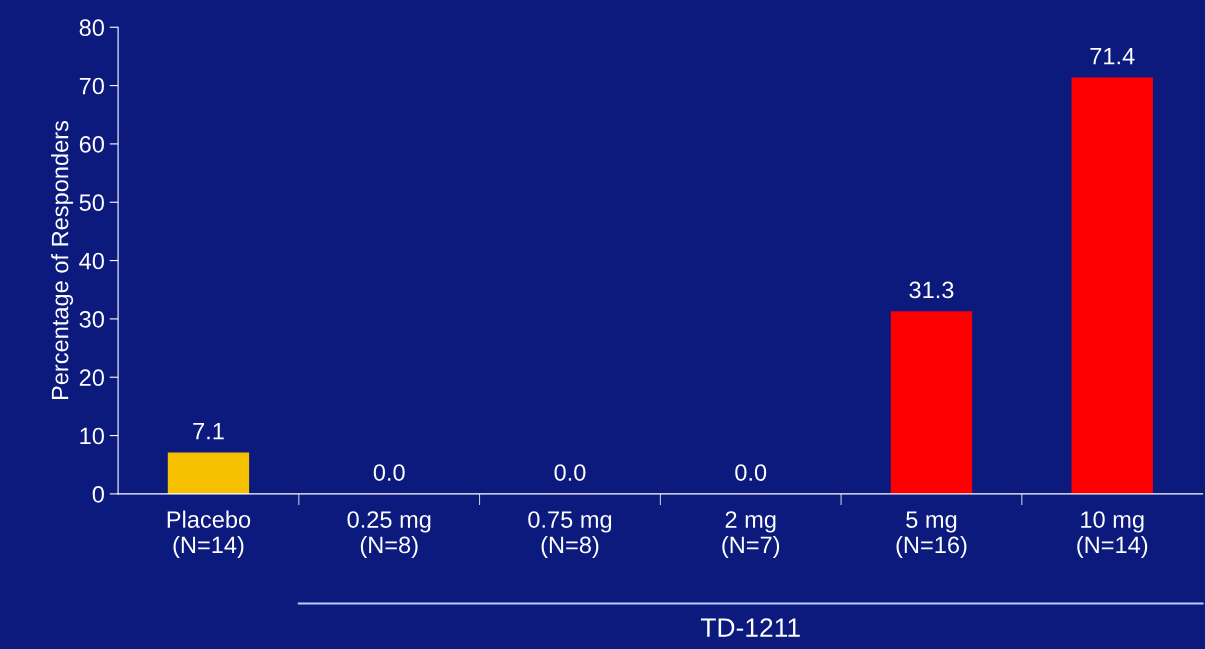 The width and height of the screenshot is (1205, 649). Describe the element at coordinates (1112, 534) in the screenshot. I see `x-tick-label: 10 mg (N=14)` at that location.